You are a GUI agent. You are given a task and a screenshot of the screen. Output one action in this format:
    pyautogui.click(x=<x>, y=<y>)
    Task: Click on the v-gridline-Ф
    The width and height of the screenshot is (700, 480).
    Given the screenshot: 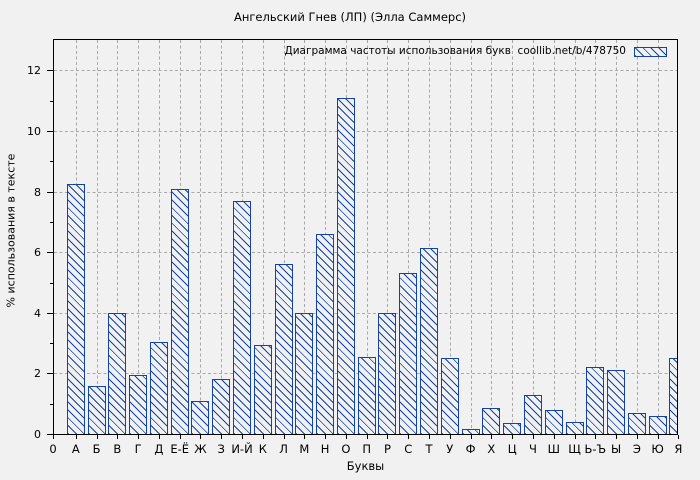 What is the action you would take?
    pyautogui.click(x=471, y=237)
    